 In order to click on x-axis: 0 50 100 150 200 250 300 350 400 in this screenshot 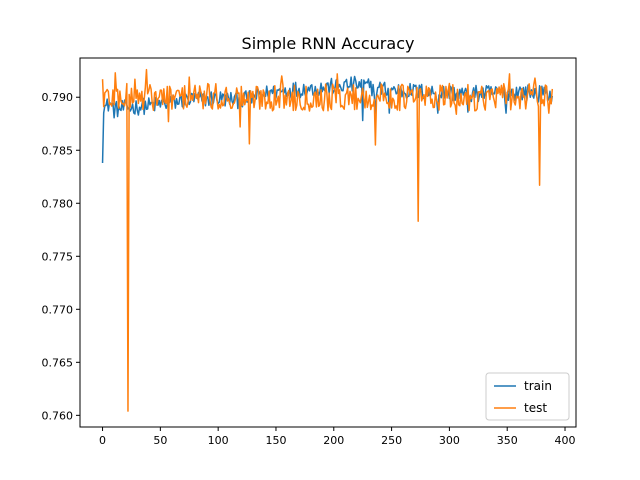, I will do `click(337, 437)`.